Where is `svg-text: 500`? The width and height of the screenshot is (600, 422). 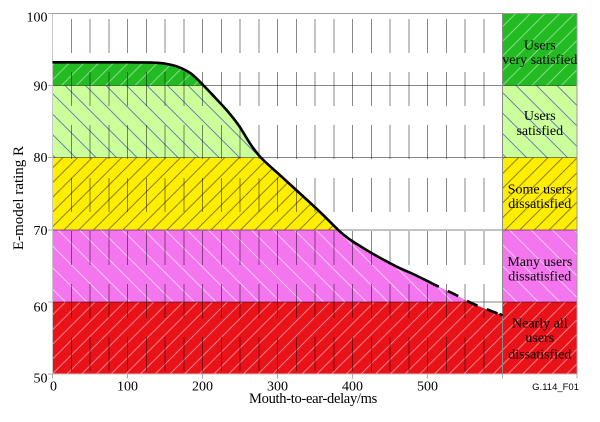 svg-text: 500 is located at coordinates (427, 386).